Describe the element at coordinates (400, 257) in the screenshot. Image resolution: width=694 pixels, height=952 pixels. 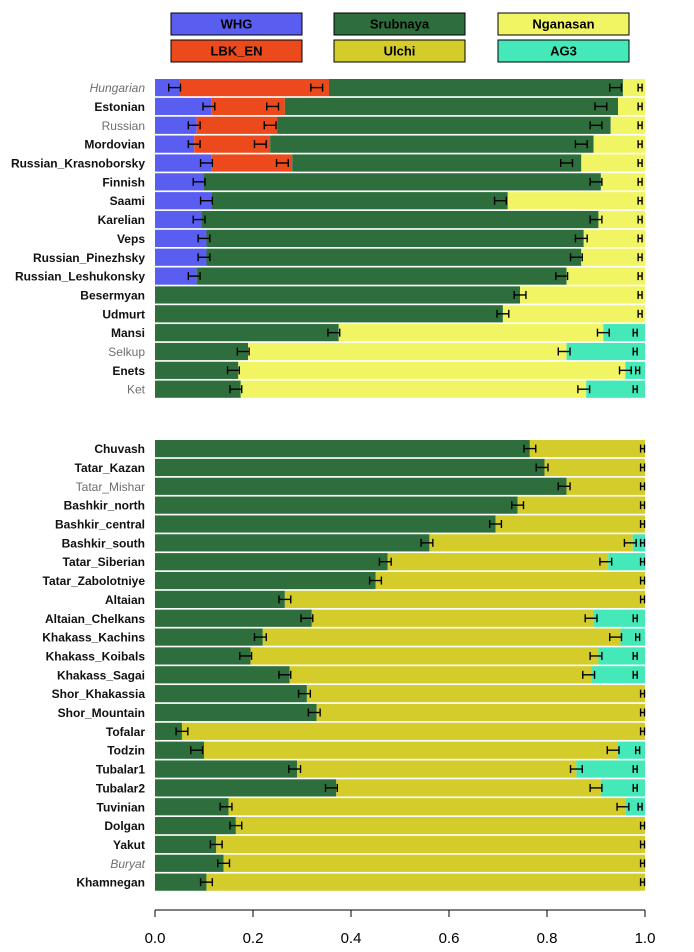
I see `bar-row-russian-pinezhsky` at that location.